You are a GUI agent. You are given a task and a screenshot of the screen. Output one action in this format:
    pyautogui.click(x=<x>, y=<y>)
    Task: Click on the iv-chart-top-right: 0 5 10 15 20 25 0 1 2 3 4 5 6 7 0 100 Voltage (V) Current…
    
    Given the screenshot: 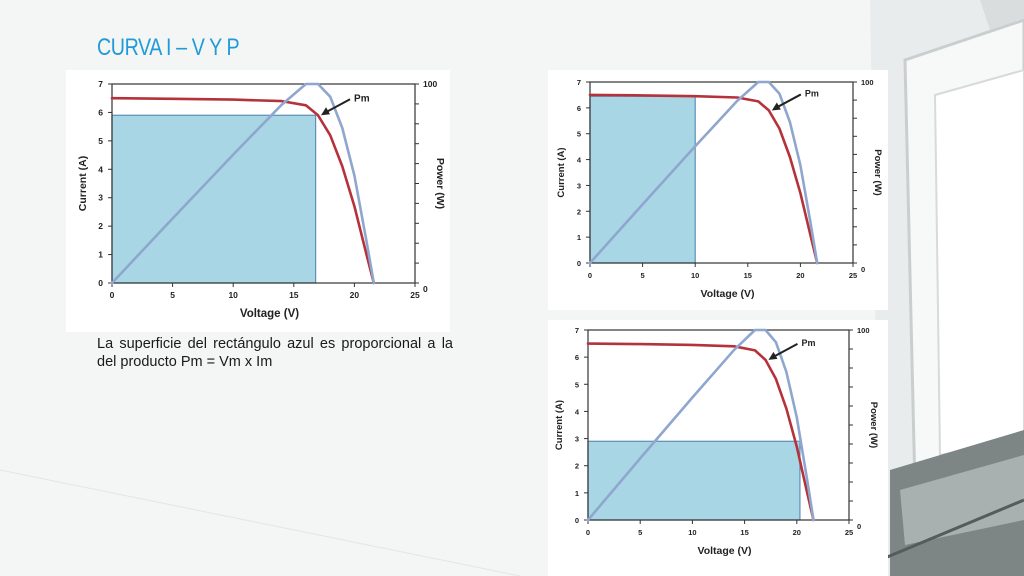 What is the action you would take?
    pyautogui.click(x=718, y=190)
    